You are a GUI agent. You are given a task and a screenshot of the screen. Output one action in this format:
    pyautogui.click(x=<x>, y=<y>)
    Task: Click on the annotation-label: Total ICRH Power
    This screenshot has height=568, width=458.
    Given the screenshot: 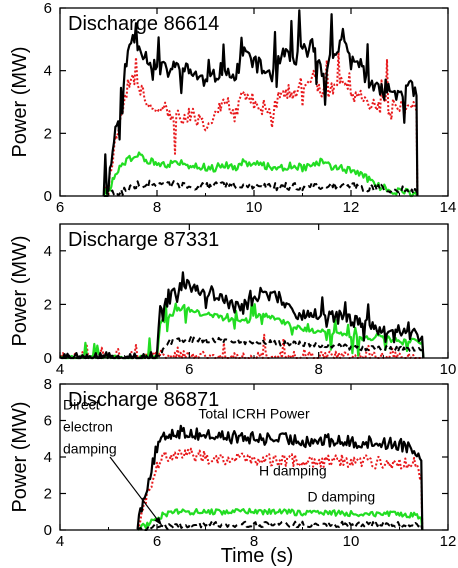 What is the action you would take?
    pyautogui.click(x=254, y=414)
    